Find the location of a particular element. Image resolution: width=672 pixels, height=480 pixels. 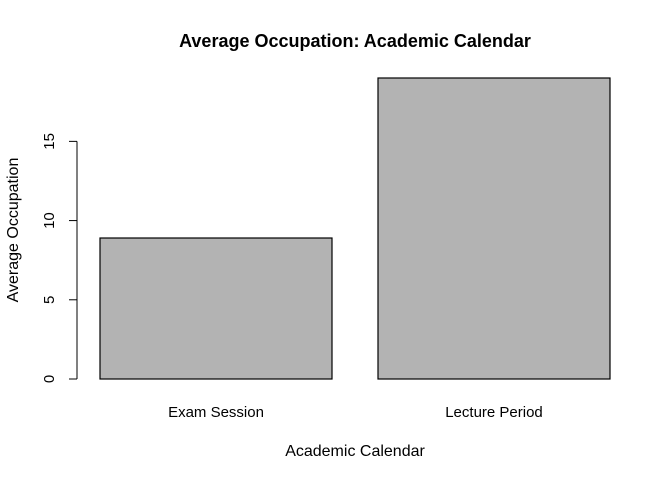

y-axis: 0 5 10 15 is located at coordinates (59, 258).